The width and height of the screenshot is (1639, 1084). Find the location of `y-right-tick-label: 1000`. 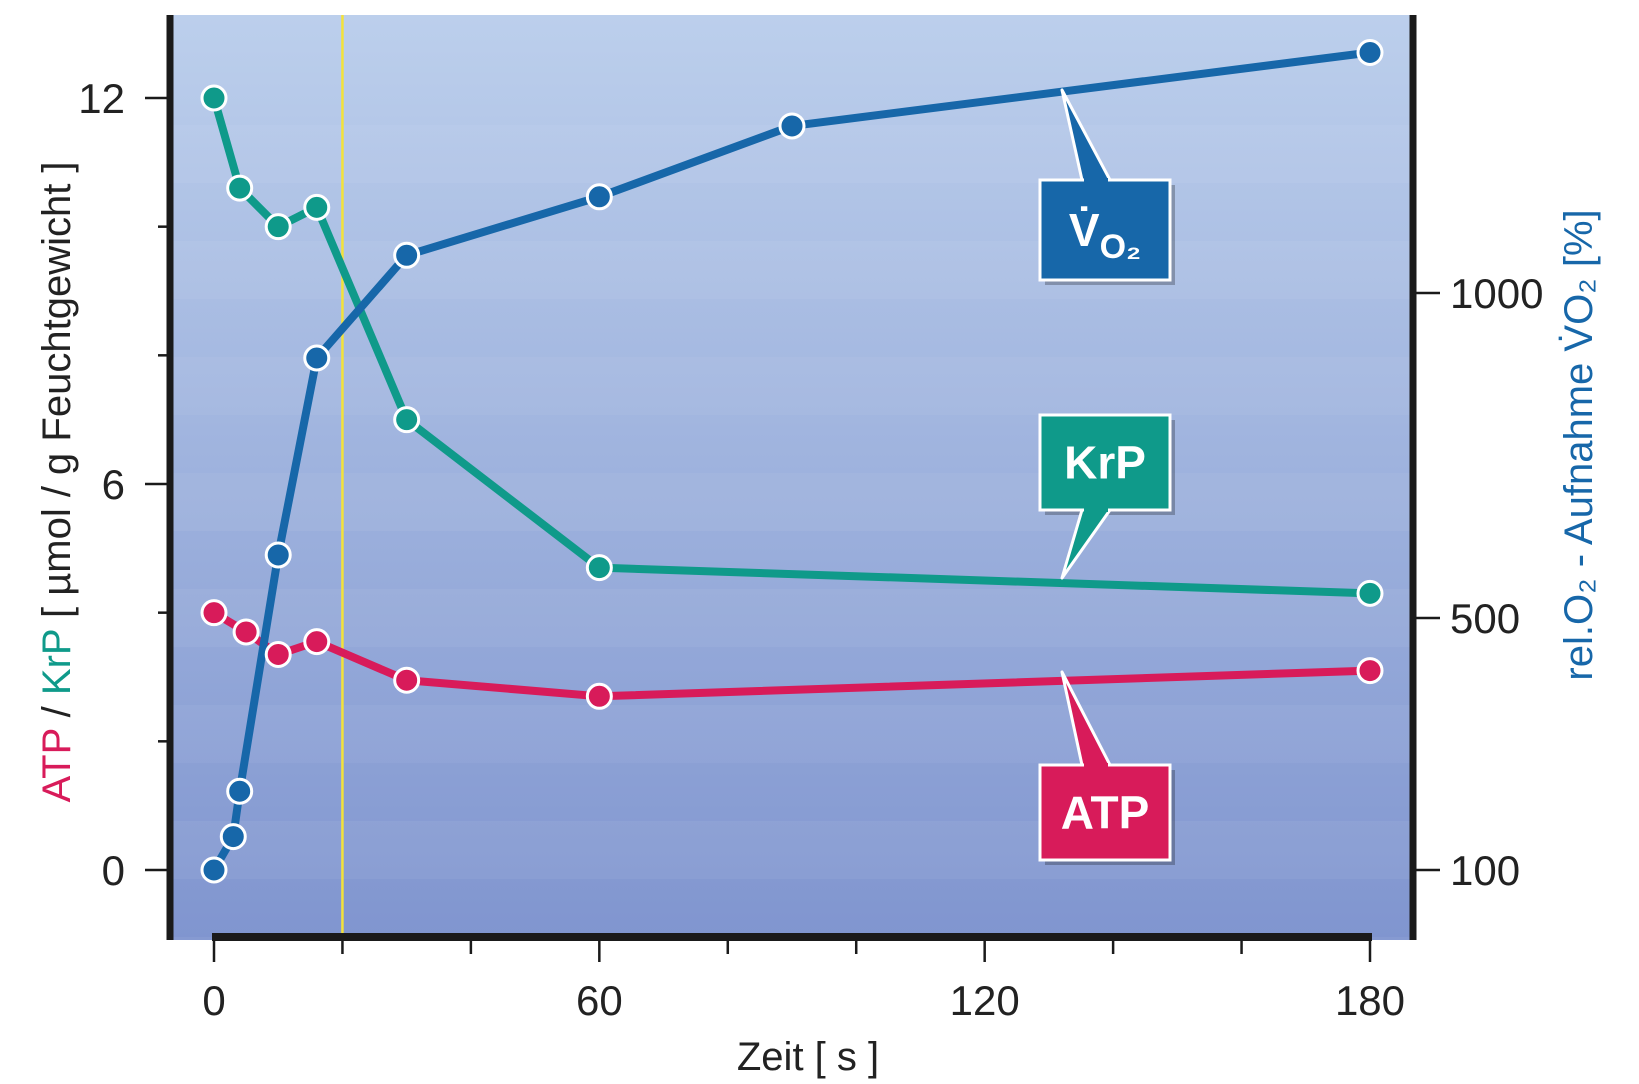

y-right-tick-label: 1000 is located at coordinates (1496, 293).